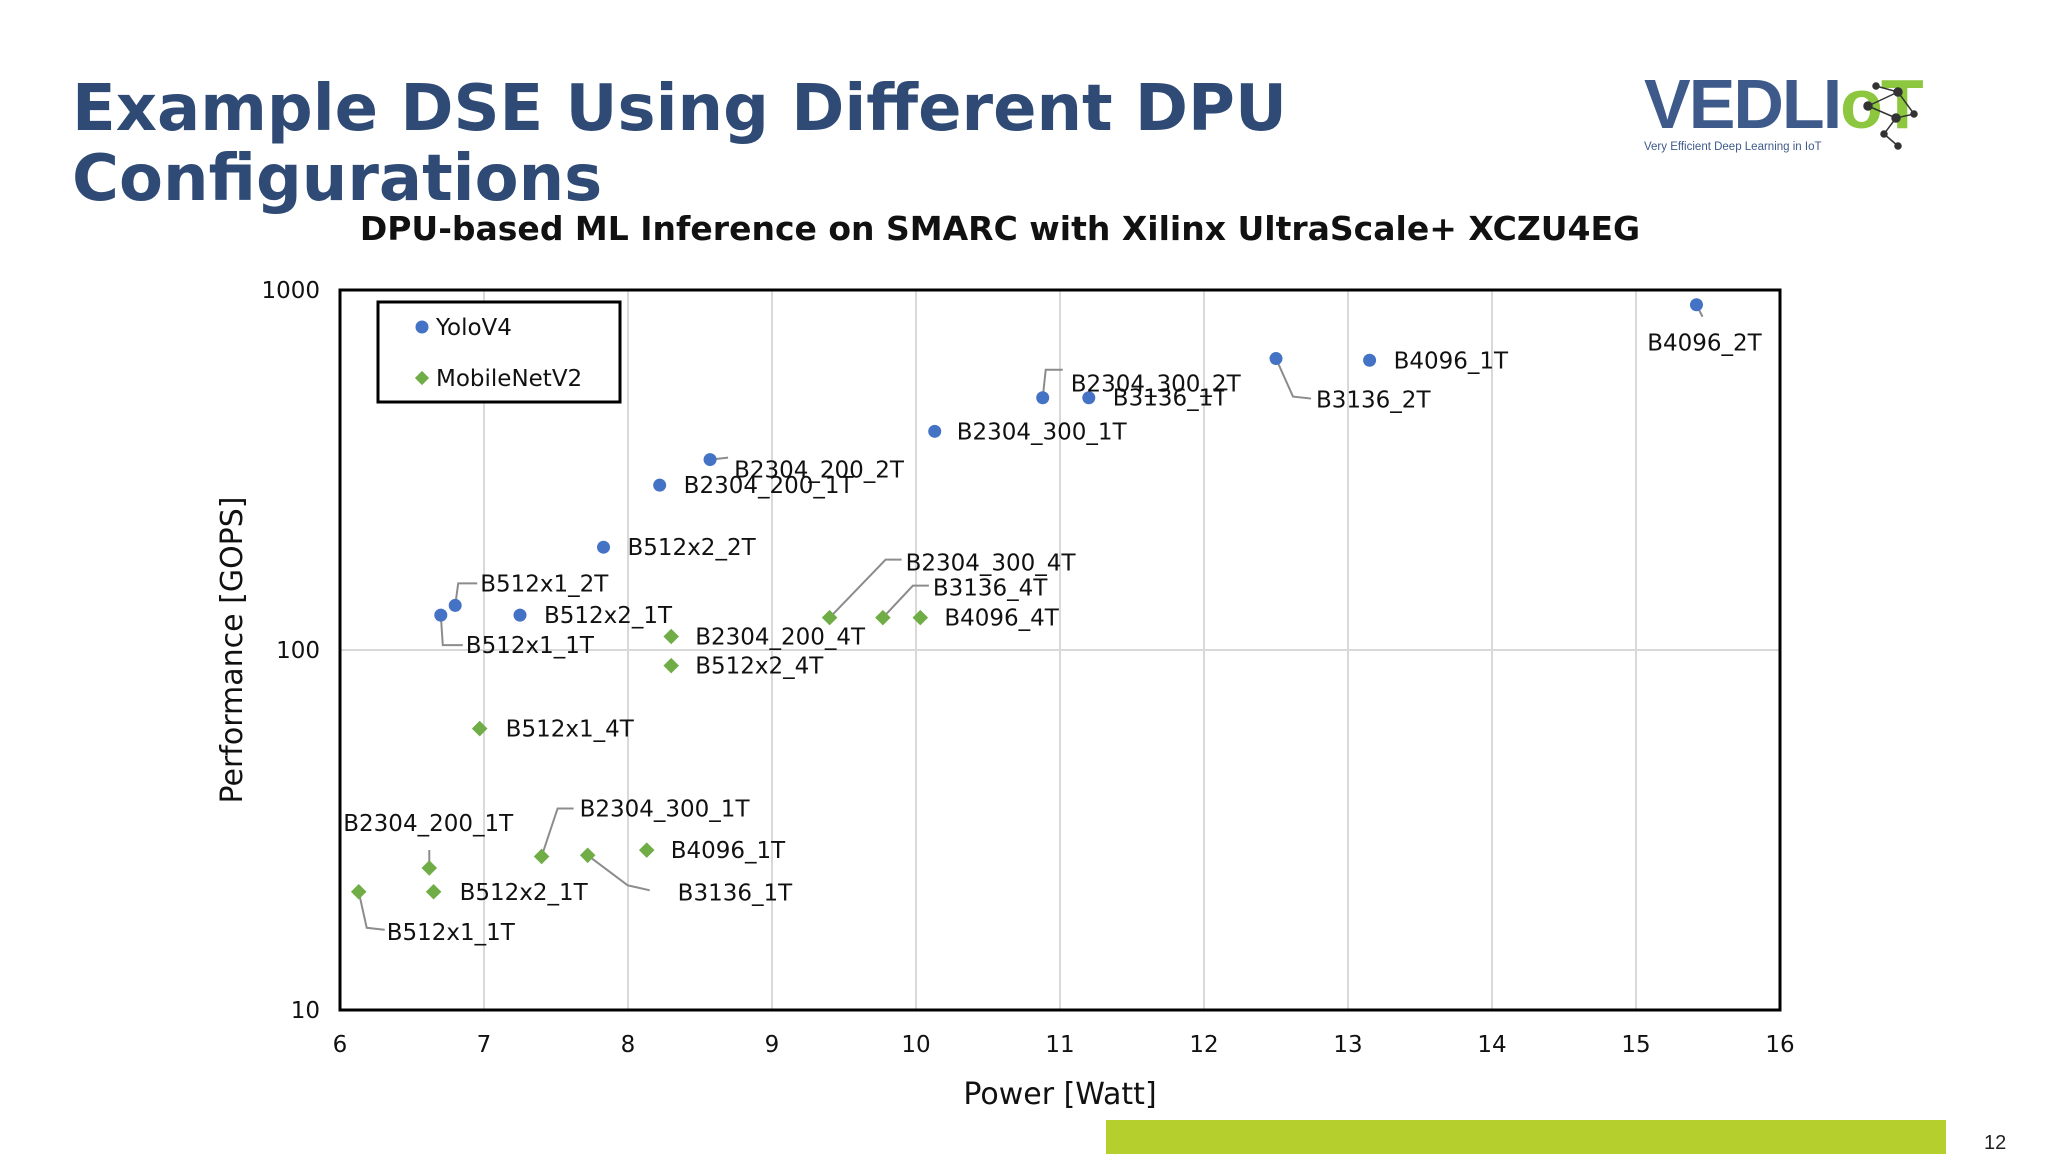  Describe the element at coordinates (473, 328) in the screenshot. I see `legend-label-yolov4: YoloV4` at that location.